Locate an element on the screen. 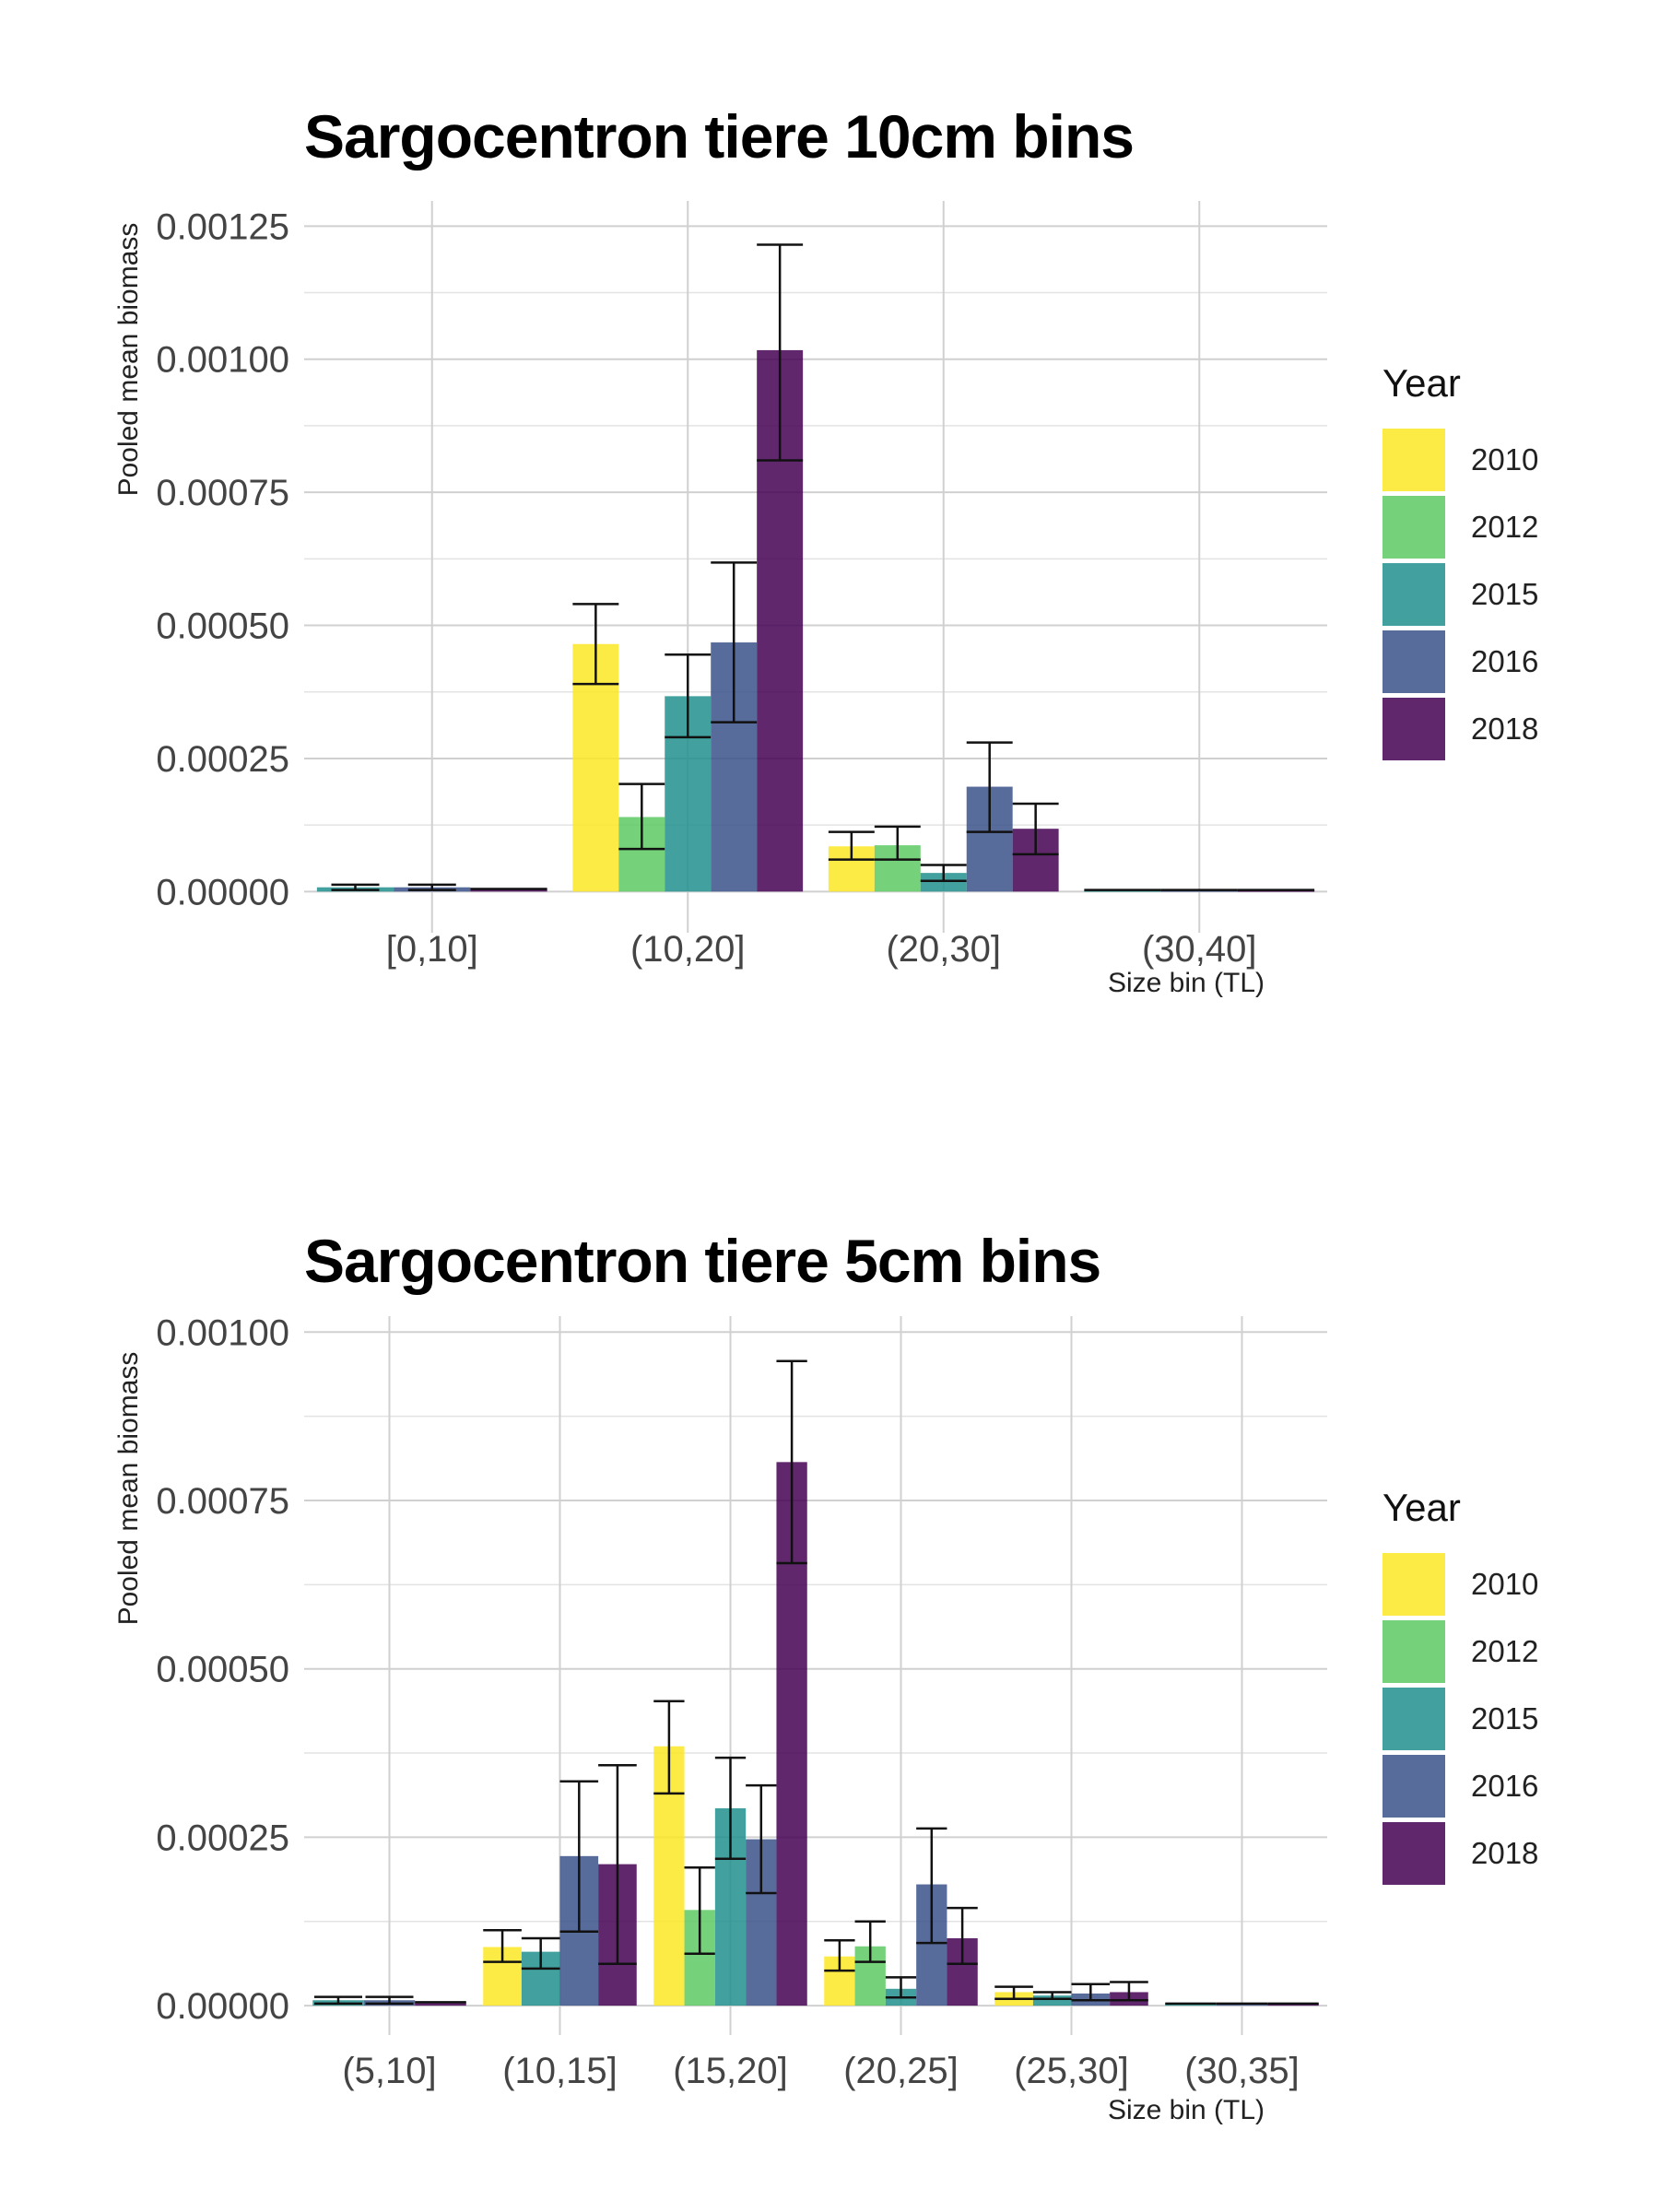 Image resolution: width=1659 pixels, height=2212 pixels. x-tick-label: (20,30] is located at coordinates (943, 949).